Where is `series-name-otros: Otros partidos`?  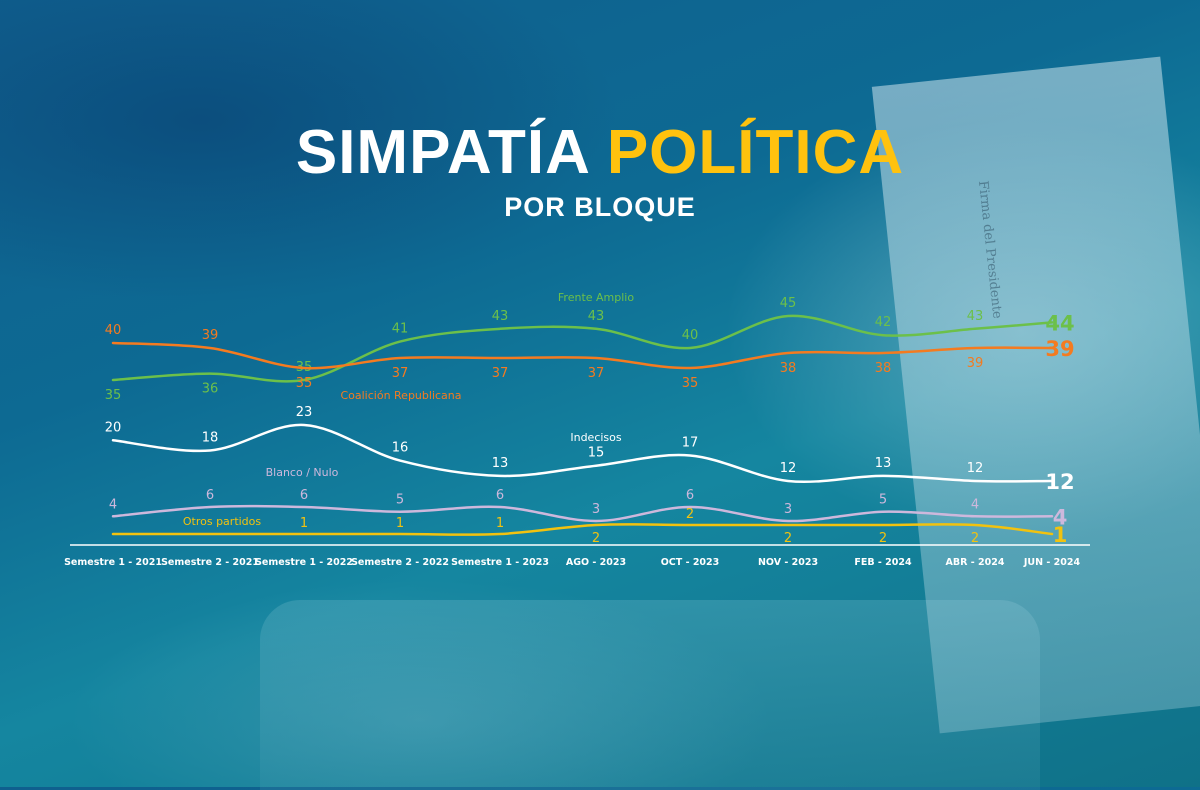 series-name-otros: Otros partidos is located at coordinates (222, 521).